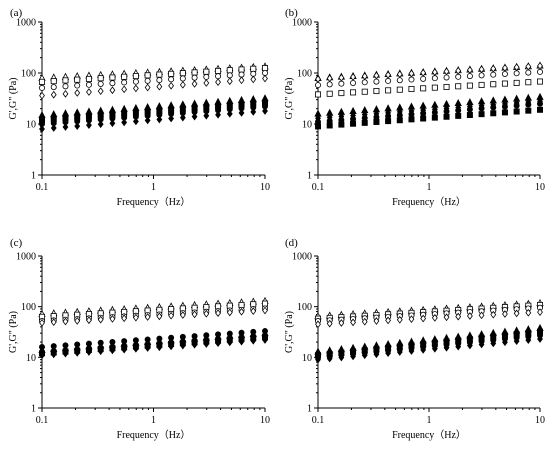 The image size is (550, 453). Describe the element at coordinates (307, 125) in the screenshot. I see `y-tick-label: 10` at that location.